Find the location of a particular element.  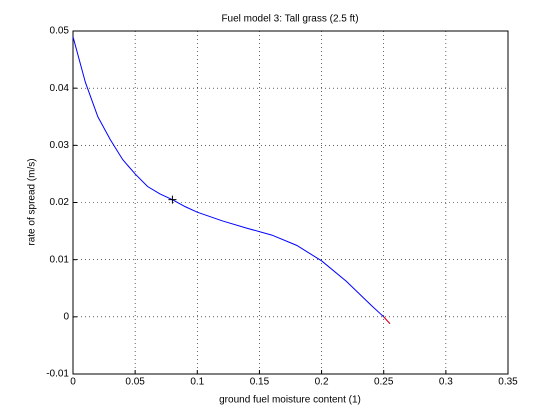

y-tick-label: 0.01 is located at coordinates (60, 259).